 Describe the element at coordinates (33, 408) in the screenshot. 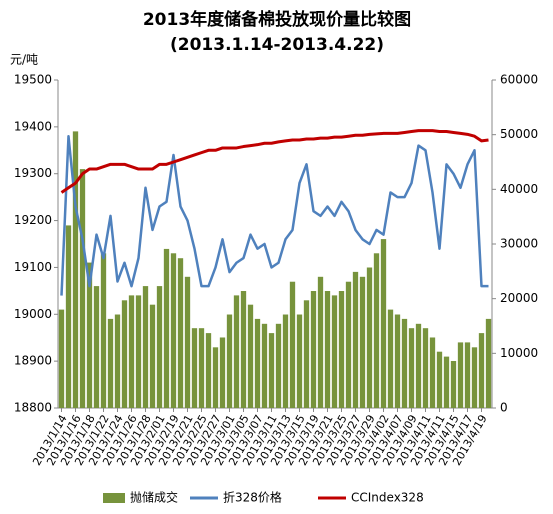

I see `y-tick-label: 18800` at that location.